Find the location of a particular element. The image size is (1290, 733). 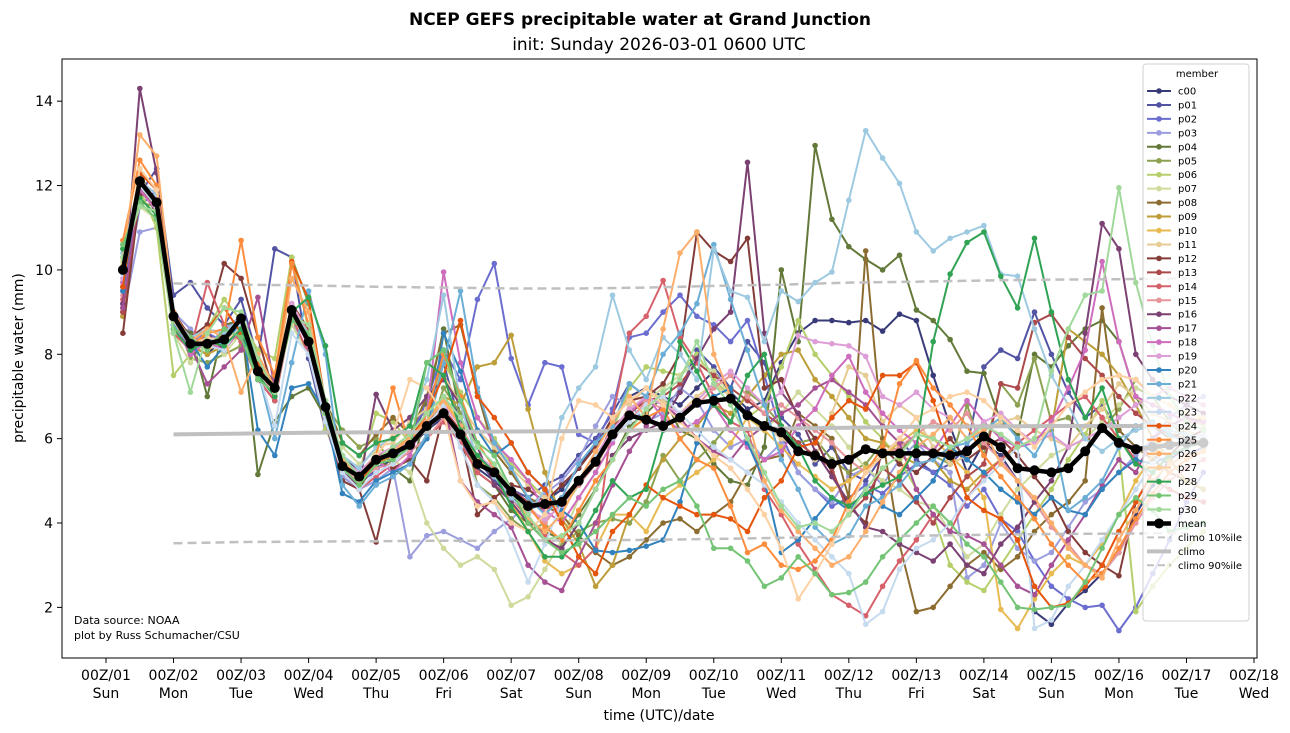

data-point-c00 is located at coordinates (1051, 624).